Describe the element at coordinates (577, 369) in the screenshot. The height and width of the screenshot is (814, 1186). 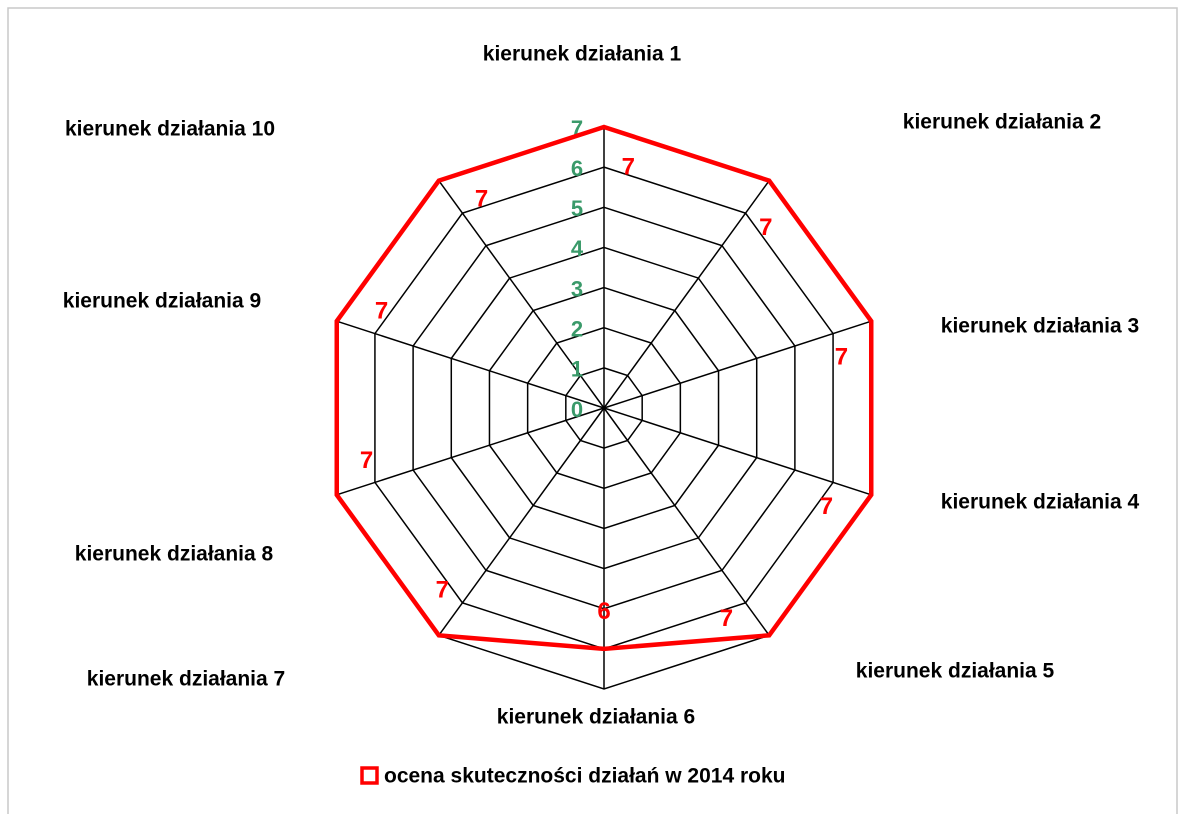
I see `y-tick-label: 1` at that location.